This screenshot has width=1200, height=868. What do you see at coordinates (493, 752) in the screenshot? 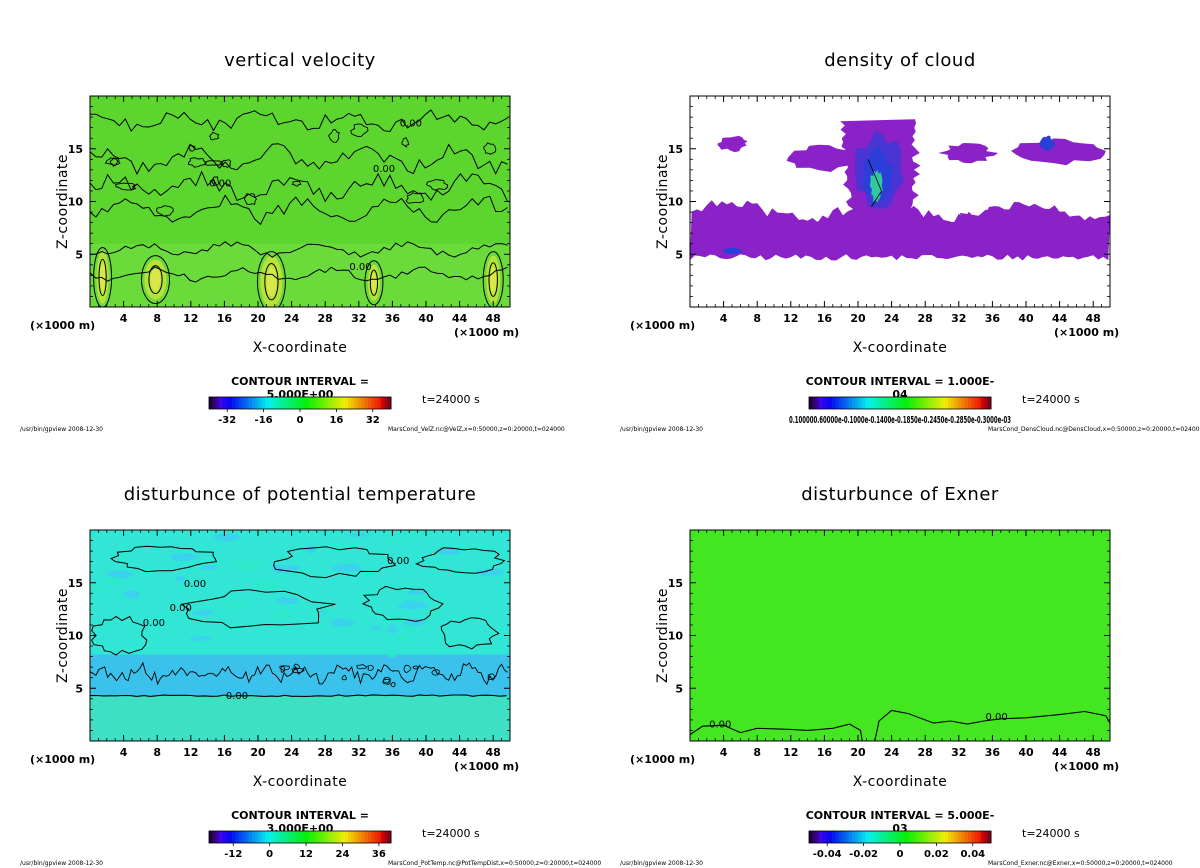
I see `x-tick-label: 48` at bounding box center [493, 752].